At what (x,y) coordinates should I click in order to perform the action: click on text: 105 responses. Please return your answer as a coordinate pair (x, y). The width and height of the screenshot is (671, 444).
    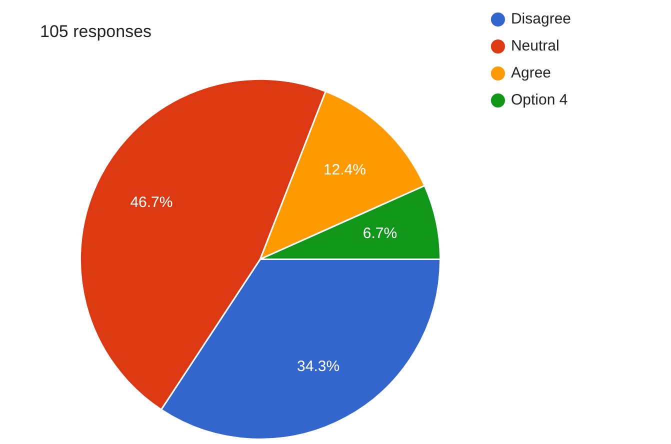
    Looking at the image, I should click on (96, 31).